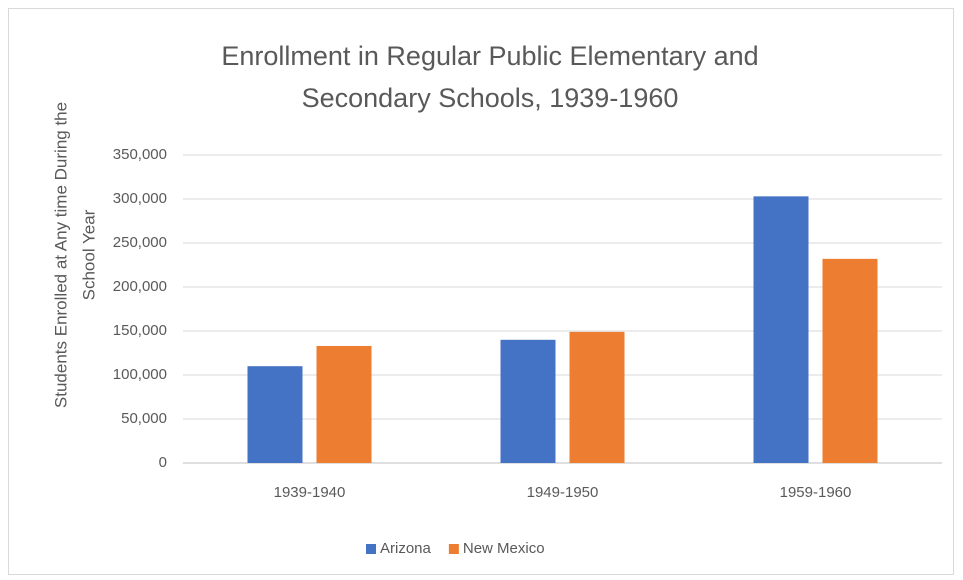 Image resolution: width=963 pixels, height=580 pixels. What do you see at coordinates (310, 492) in the screenshot?
I see `x-tick-label: 1939-1940` at bounding box center [310, 492].